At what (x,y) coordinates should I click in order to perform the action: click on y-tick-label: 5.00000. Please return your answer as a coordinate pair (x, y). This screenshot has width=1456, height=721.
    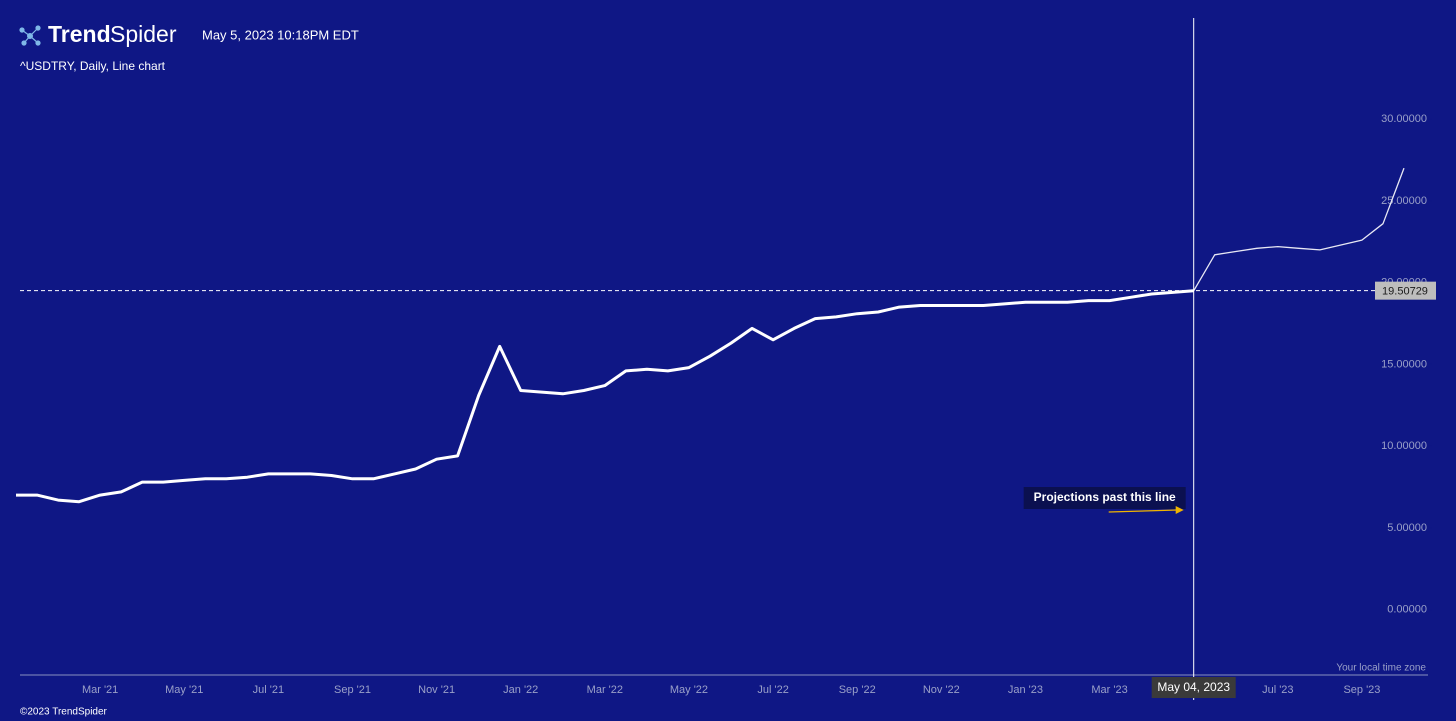
    Looking at the image, I should click on (1407, 528).